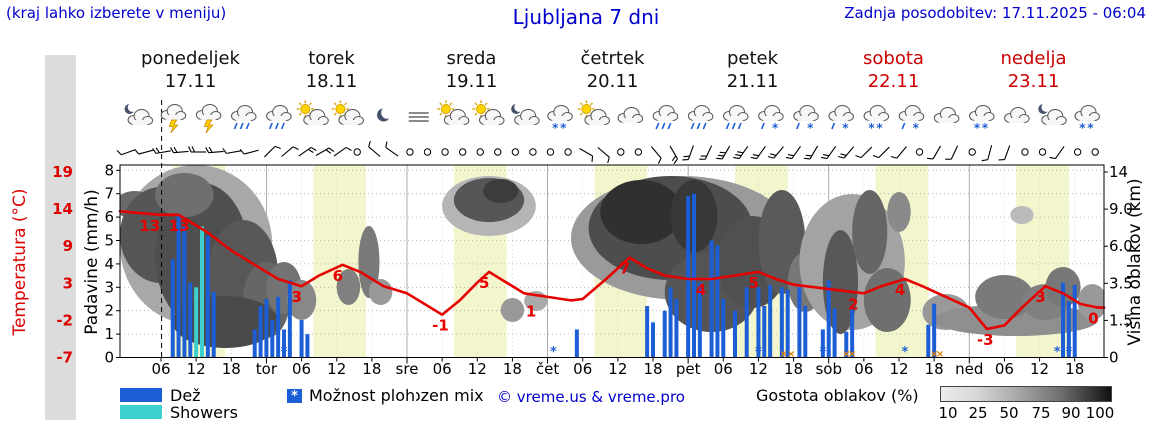 The width and height of the screenshot is (1152, 443). Describe the element at coordinates (630, 115) in the screenshot. I see `weather-icon-cloud-icon` at that location.